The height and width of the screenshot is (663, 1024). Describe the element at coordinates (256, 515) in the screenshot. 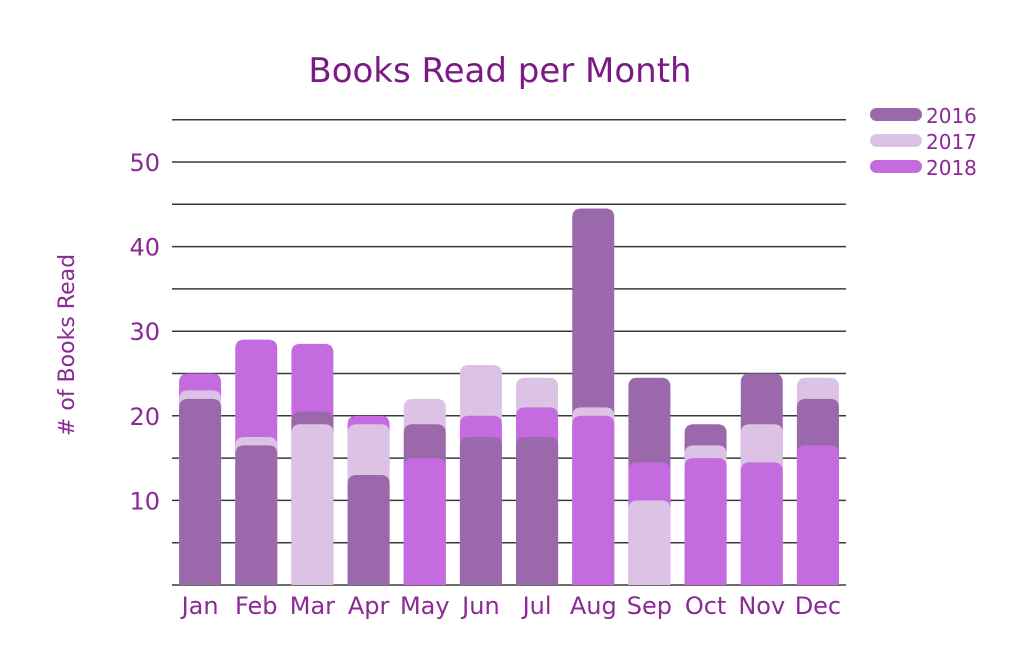

I see `bar-feb-2016` at that location.